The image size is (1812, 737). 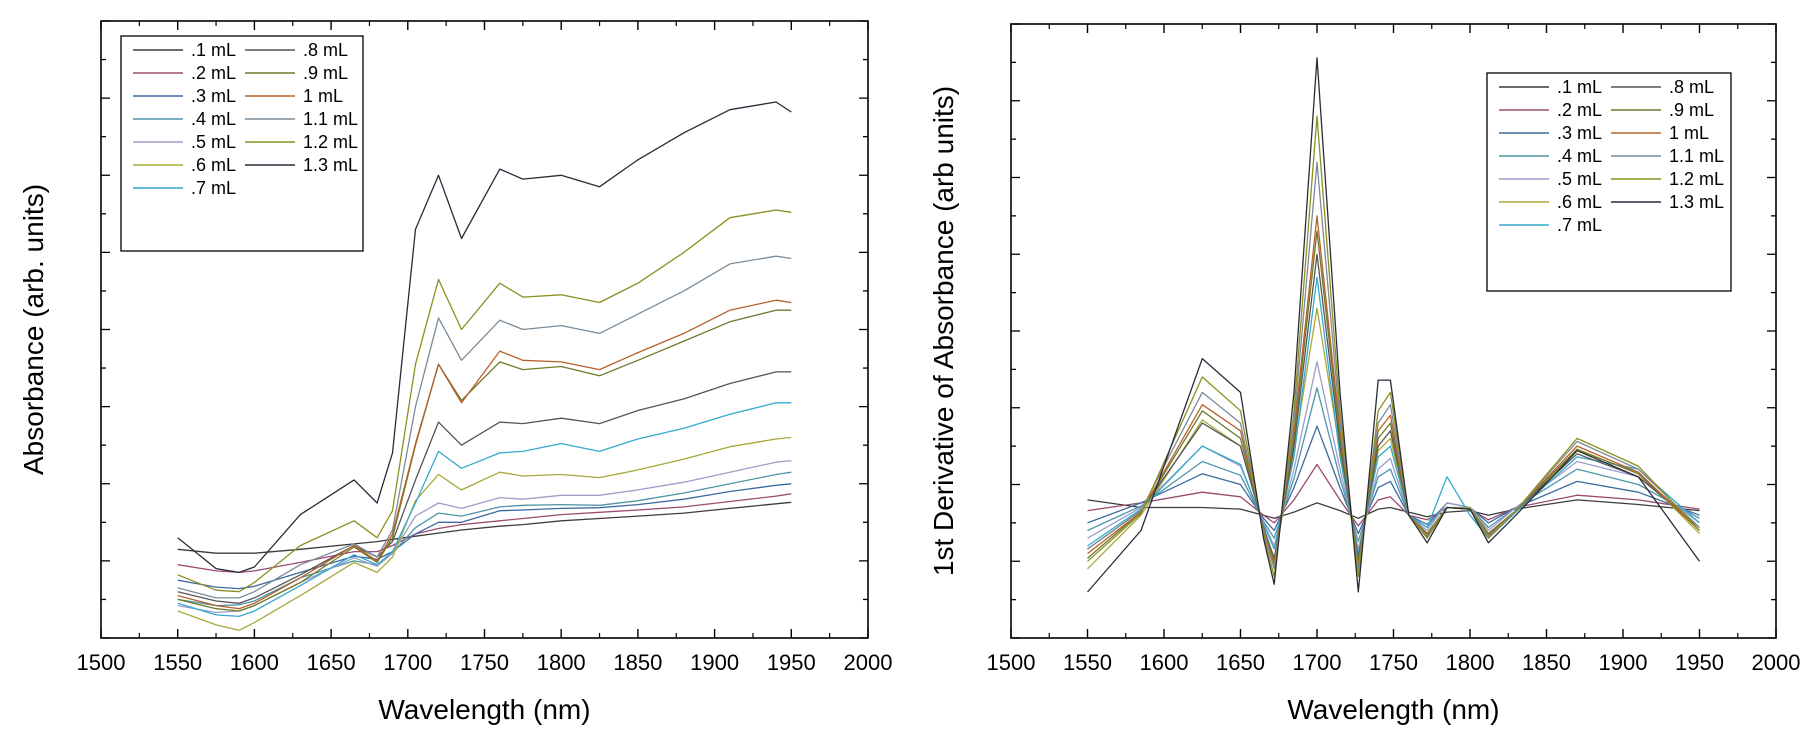 What do you see at coordinates (943, 331) in the screenshot?
I see `y-axis-title: 1st Derivative of Absorbance (arb units)` at bounding box center [943, 331].